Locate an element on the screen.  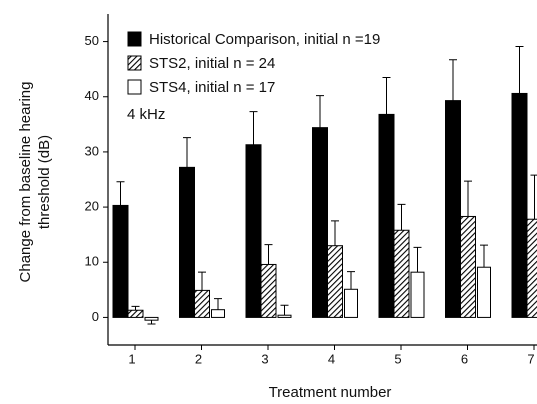
x-tick-label: 4 is located at coordinates (331, 358).